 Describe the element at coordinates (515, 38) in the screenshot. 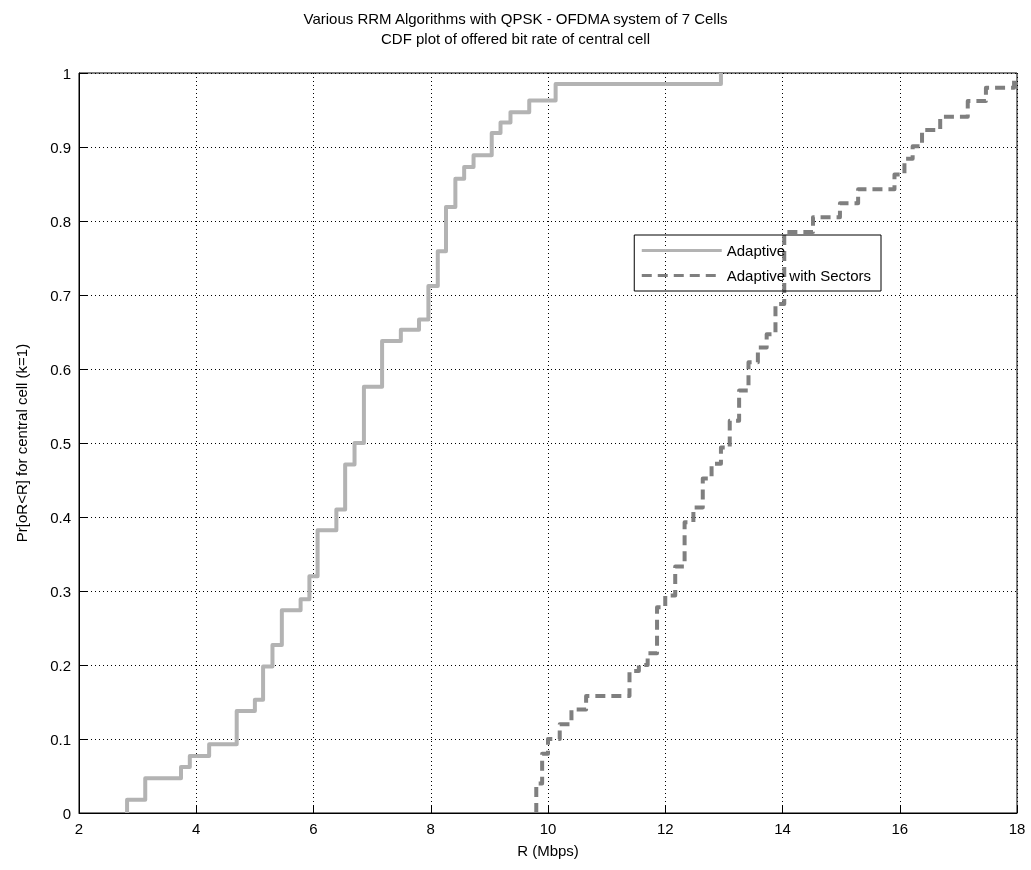

I see `chart-subtitle: CDF plot of offered bit rate of central cell` at that location.